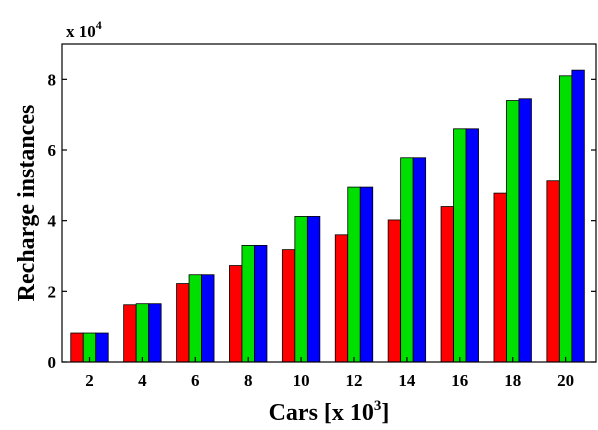 Image resolution: width=598 pixels, height=430 pixels. What do you see at coordinates (27, 203) in the screenshot?
I see `y-axis-label: Recharge instances` at bounding box center [27, 203].